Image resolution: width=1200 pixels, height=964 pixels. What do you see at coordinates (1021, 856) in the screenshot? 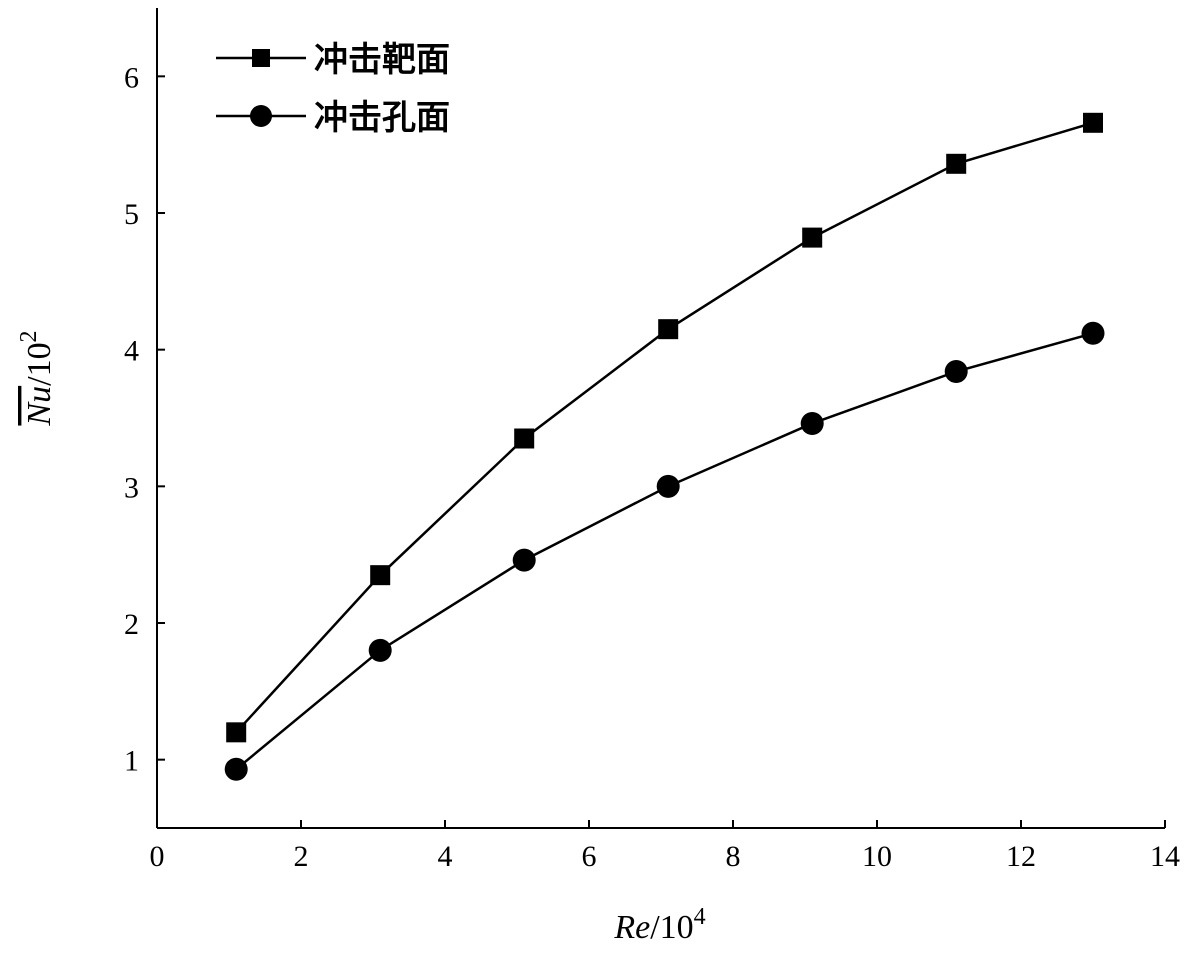
I see `x-tick-label: 12` at bounding box center [1021, 856].